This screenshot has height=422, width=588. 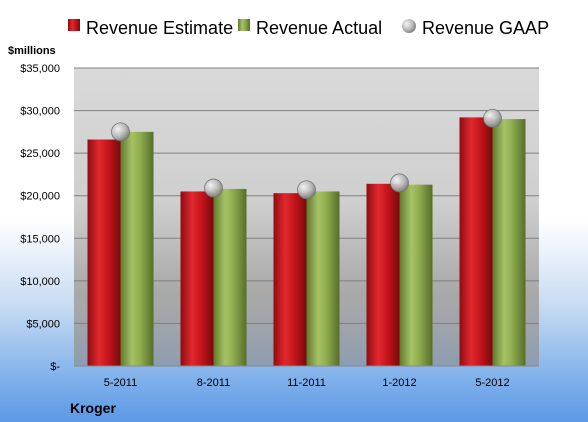 What do you see at coordinates (40, 154) in the screenshot?
I see `y-tick-label: $25,000` at bounding box center [40, 154].